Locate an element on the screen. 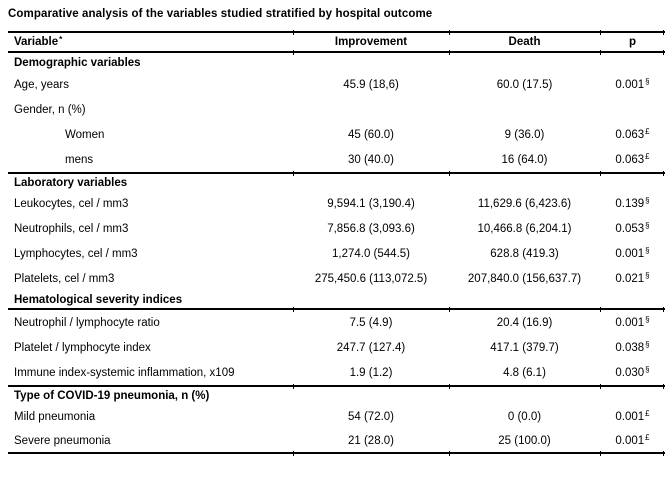 The width and height of the screenshot is (670, 486). death-value: 20.4 (16.9) is located at coordinates (524, 322).